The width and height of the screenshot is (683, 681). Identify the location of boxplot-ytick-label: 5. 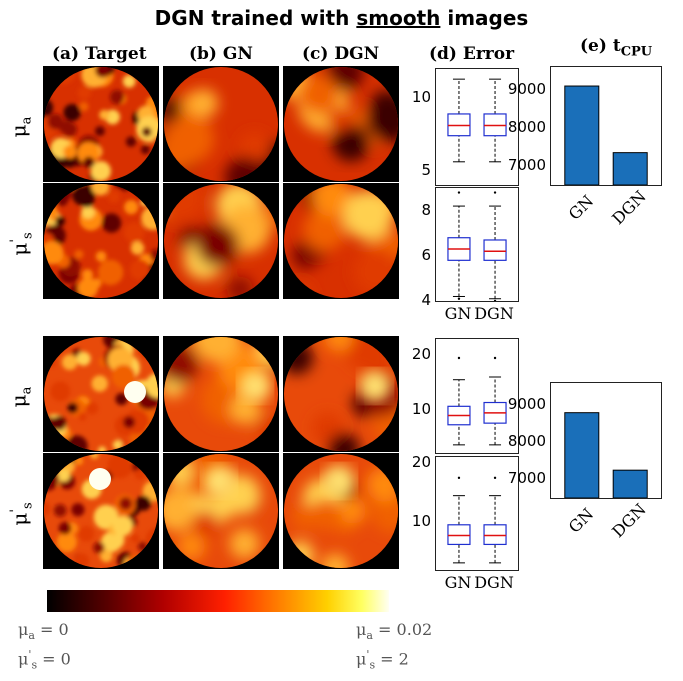
(426, 169).